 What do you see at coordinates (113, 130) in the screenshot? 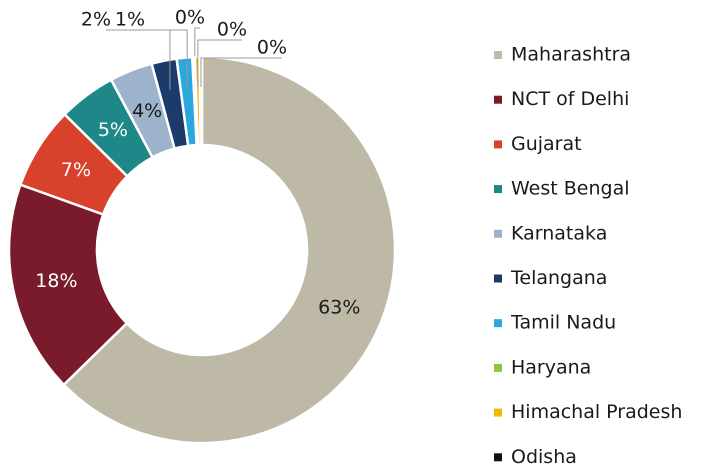
I see `data-label: 5%` at bounding box center [113, 130].